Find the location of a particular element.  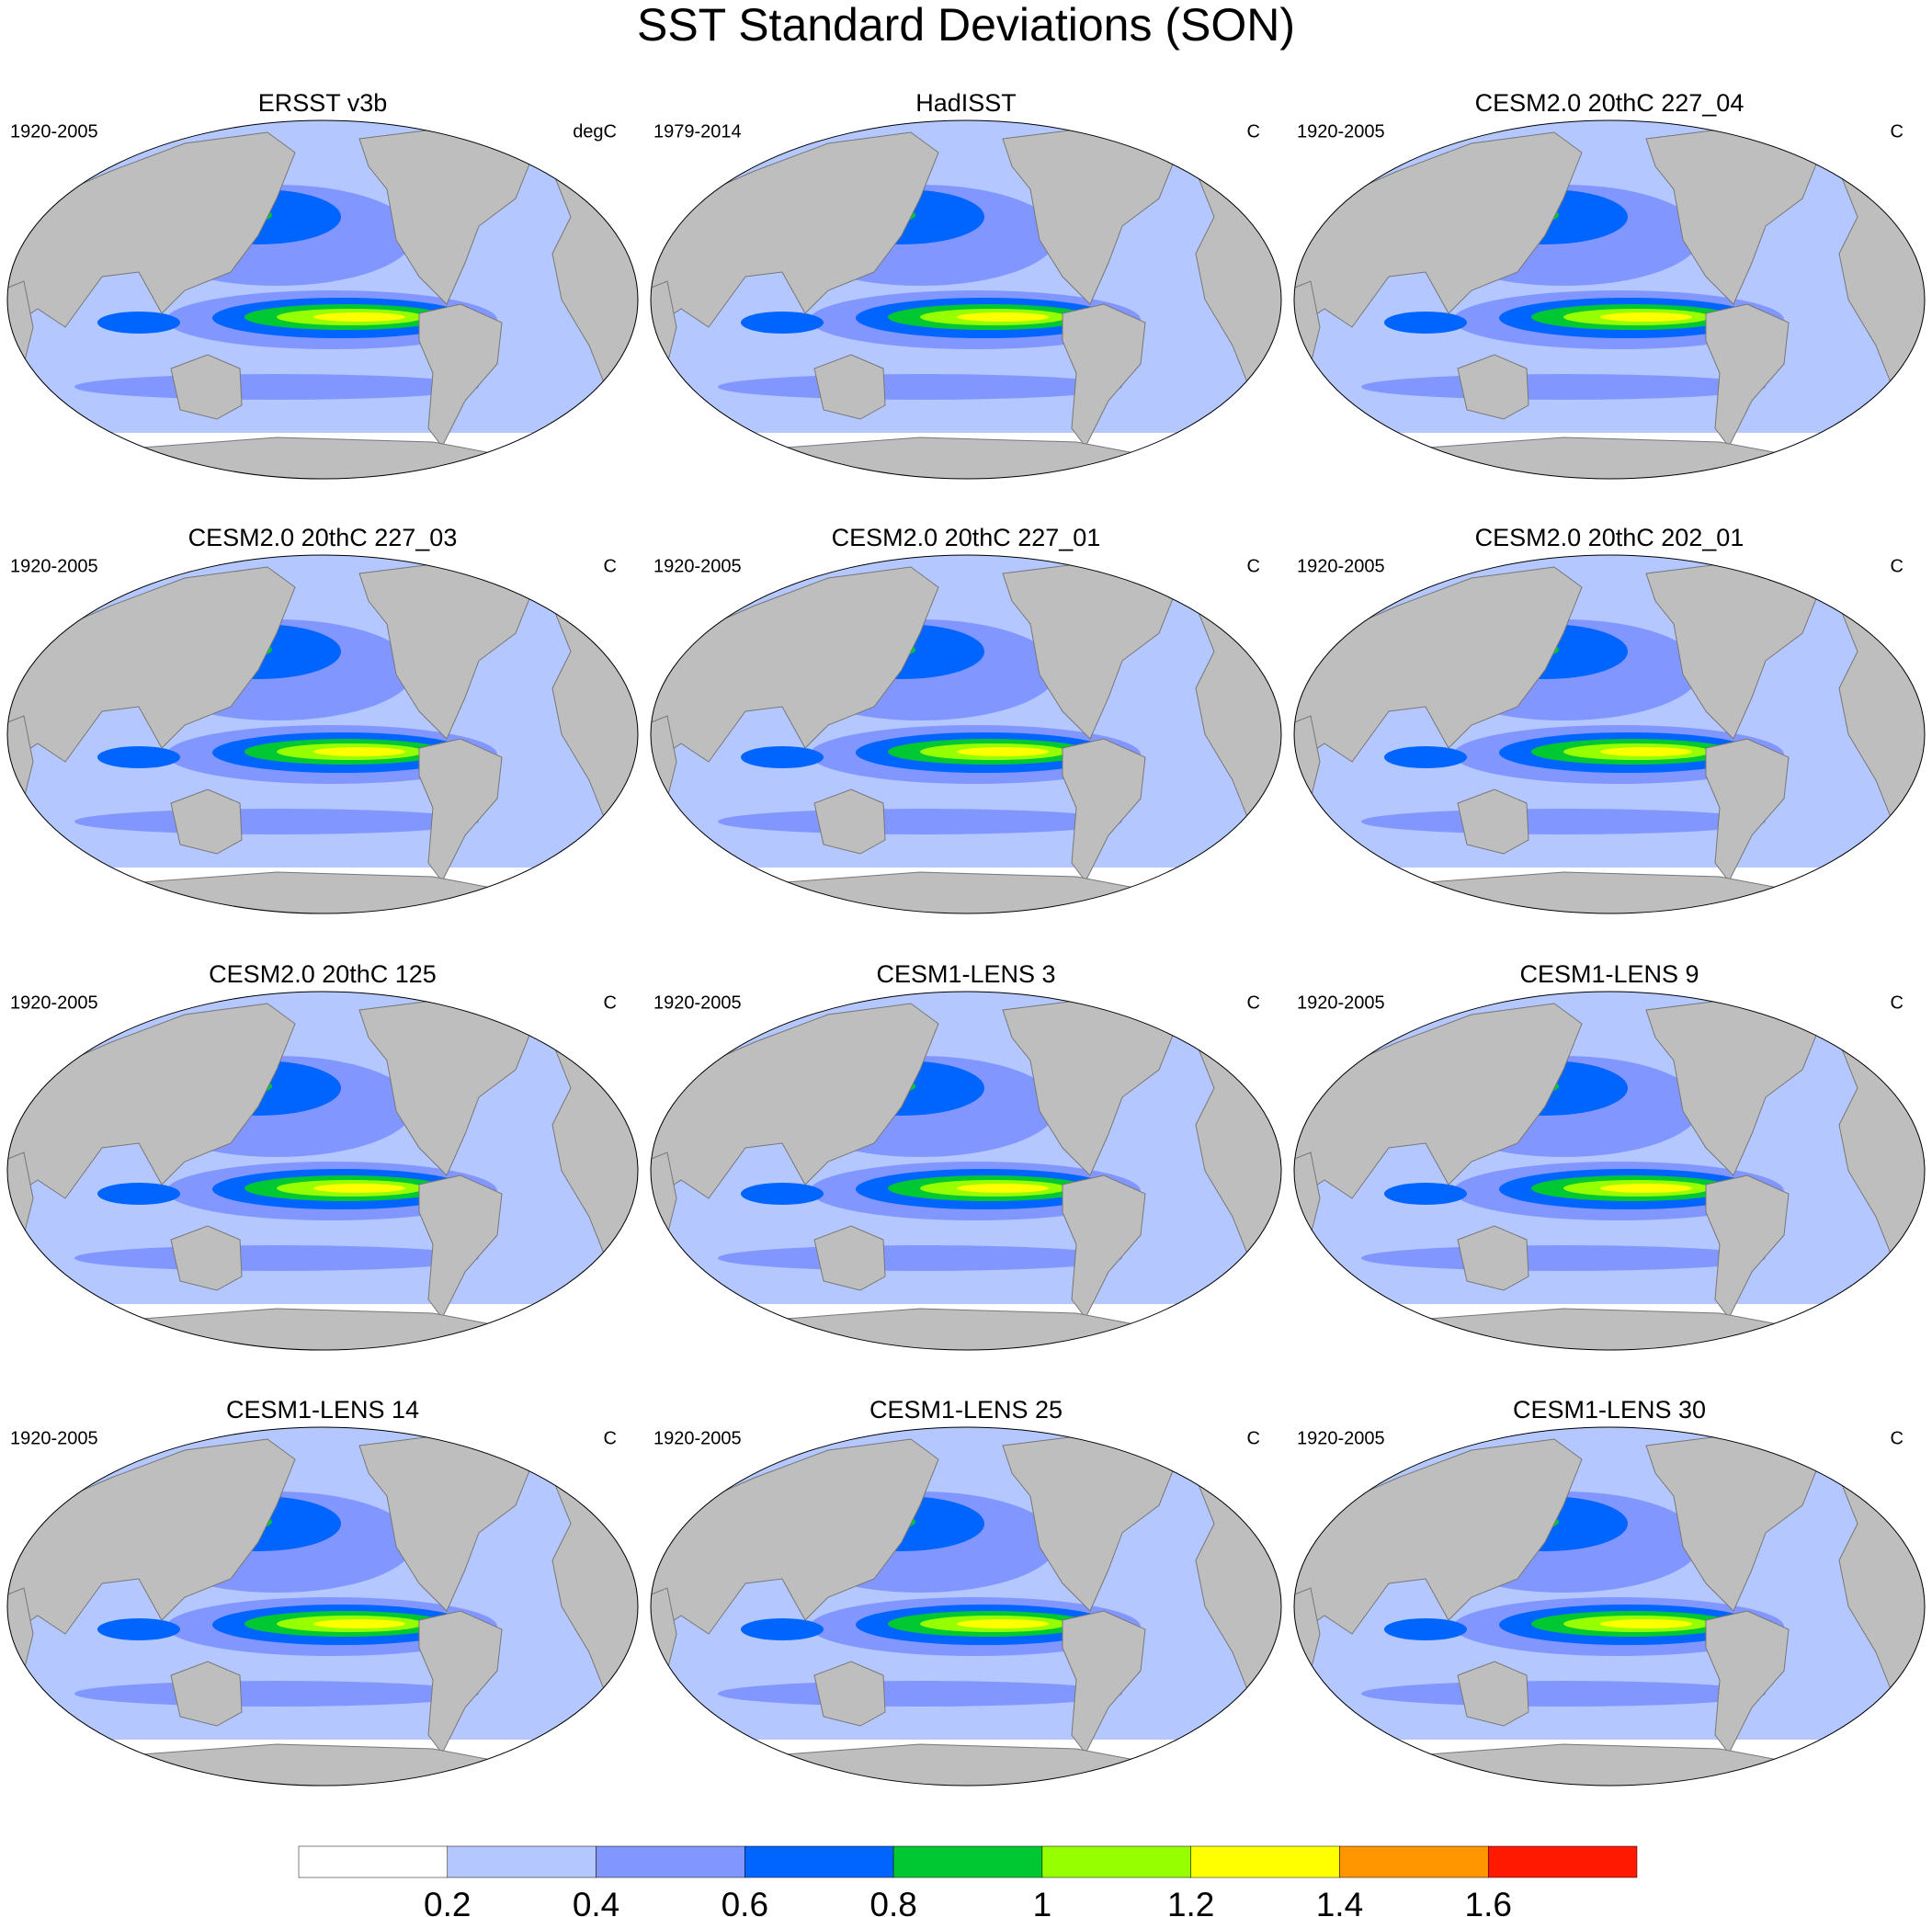

map-panel: CESM2.0 20thC 202_01 1920-2005 C is located at coordinates (1609, 719).